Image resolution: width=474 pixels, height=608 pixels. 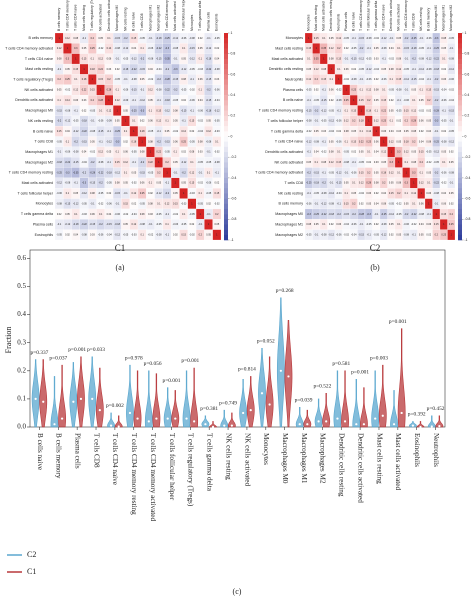 What do you see at coordinates (376, 59) in the screenshot?
I see `cell-label: 0.03` at bounding box center [376, 59].